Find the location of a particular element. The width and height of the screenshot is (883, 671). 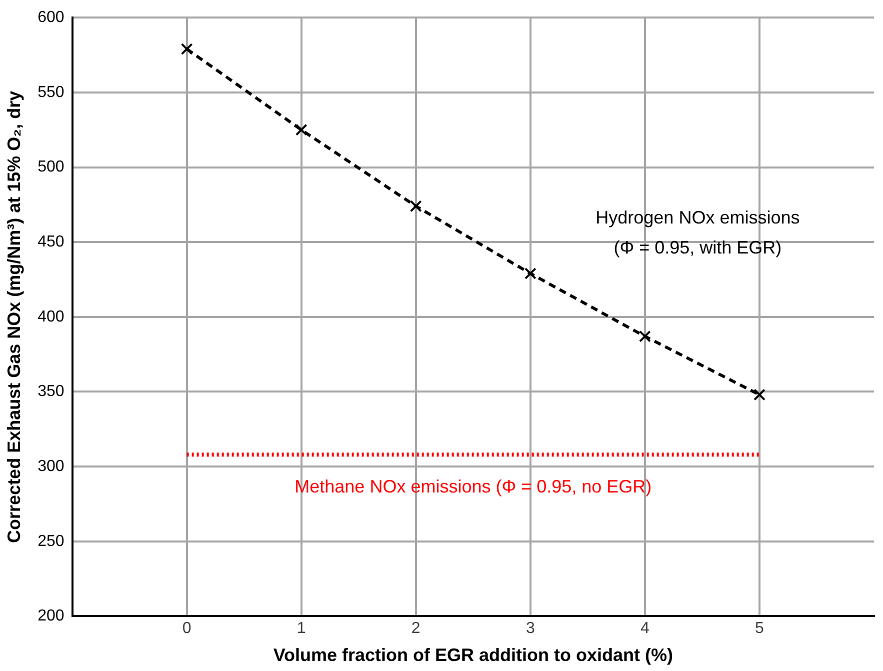

y-tick-label: 500 is located at coordinates (51, 167).